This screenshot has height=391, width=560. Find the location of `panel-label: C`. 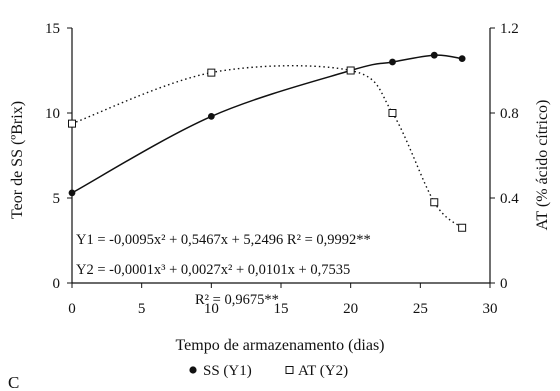

panel-label: C is located at coordinates (13, 382).